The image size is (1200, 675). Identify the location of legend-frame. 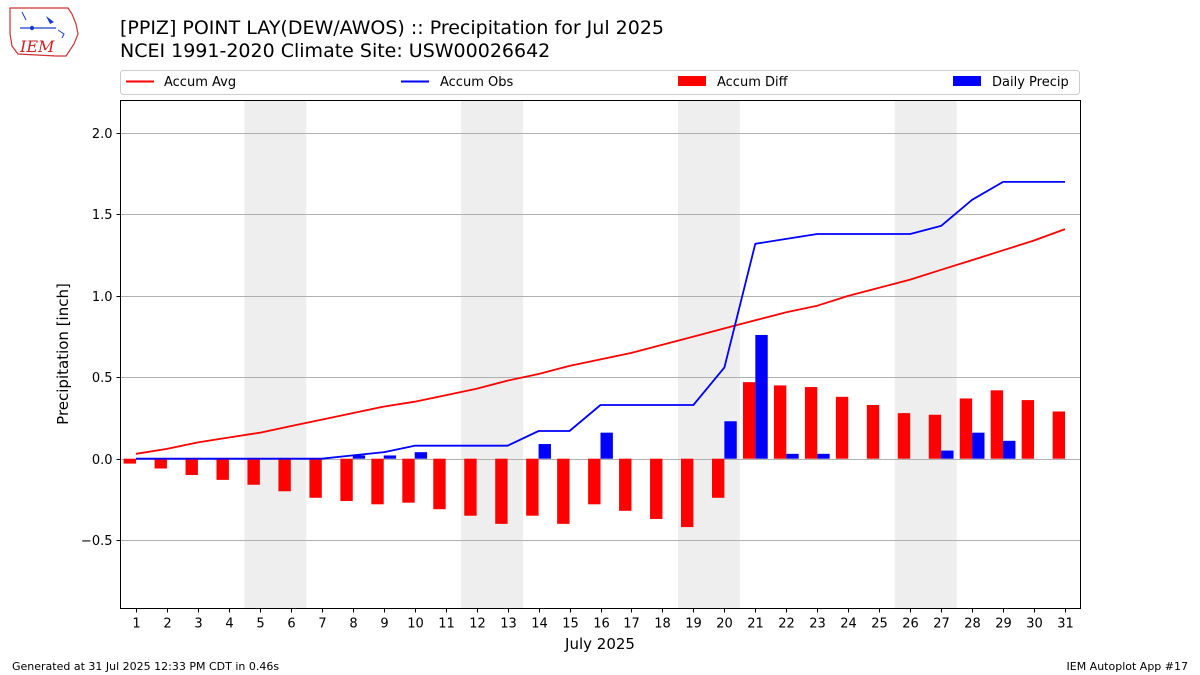
(600, 82).